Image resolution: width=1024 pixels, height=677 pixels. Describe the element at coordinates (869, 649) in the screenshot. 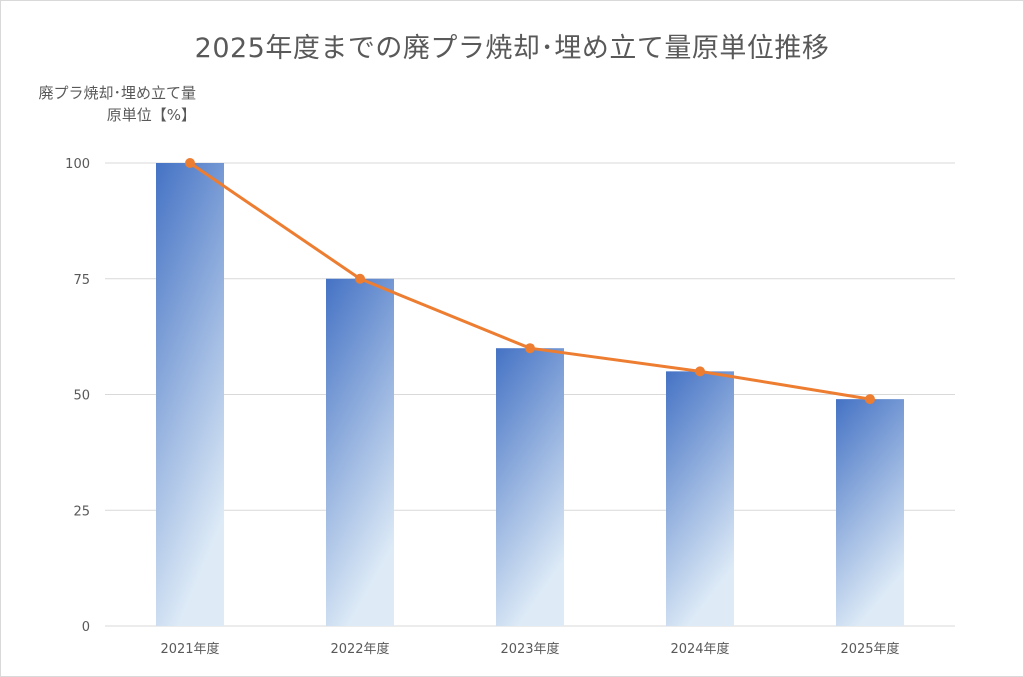

I see `x-tick-label: 2025年度` at that location.